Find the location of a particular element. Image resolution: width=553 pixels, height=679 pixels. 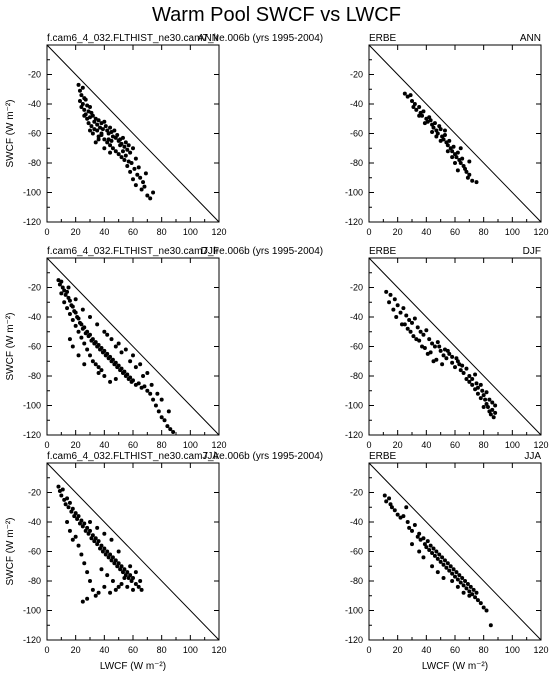

x-tick-label: 60 is located at coordinates (133, 232).